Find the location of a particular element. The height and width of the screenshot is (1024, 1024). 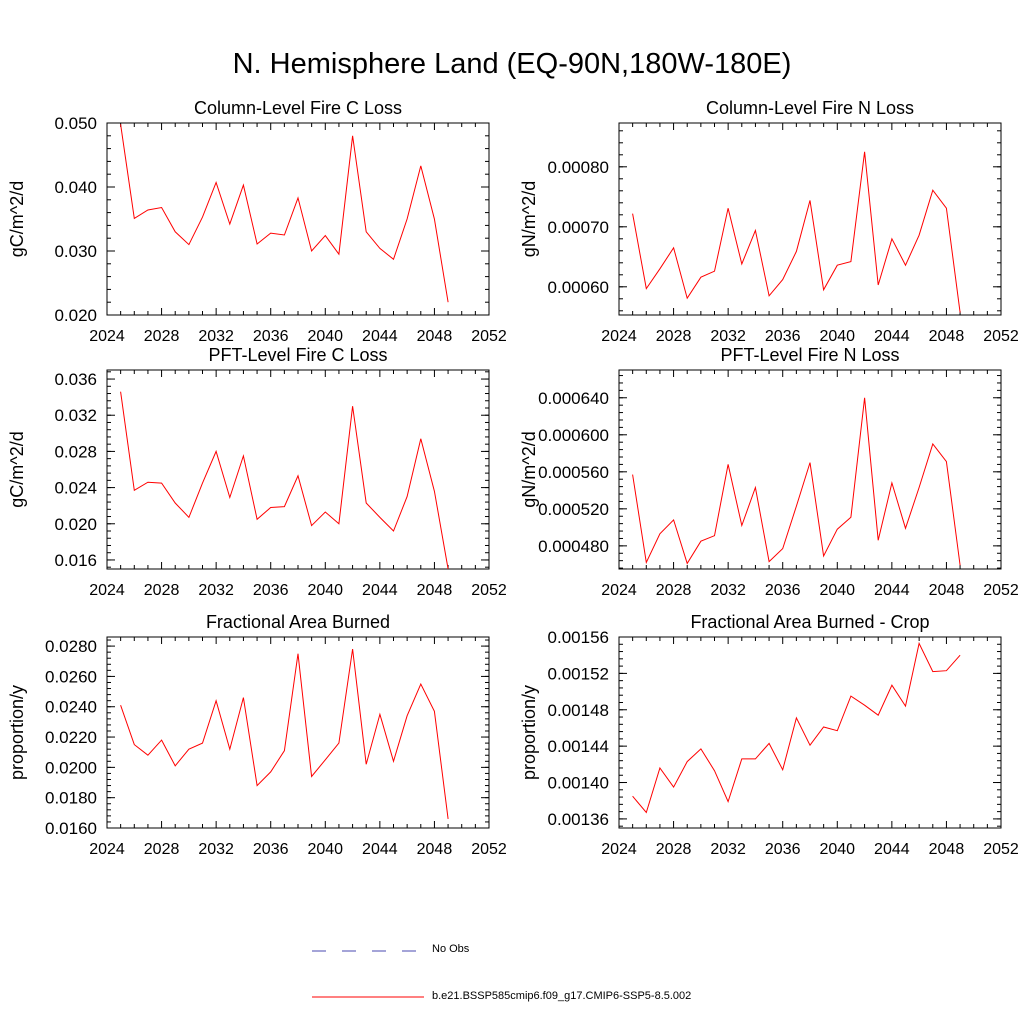

y-tick-label: 0.000520 is located at coordinates (573, 509).